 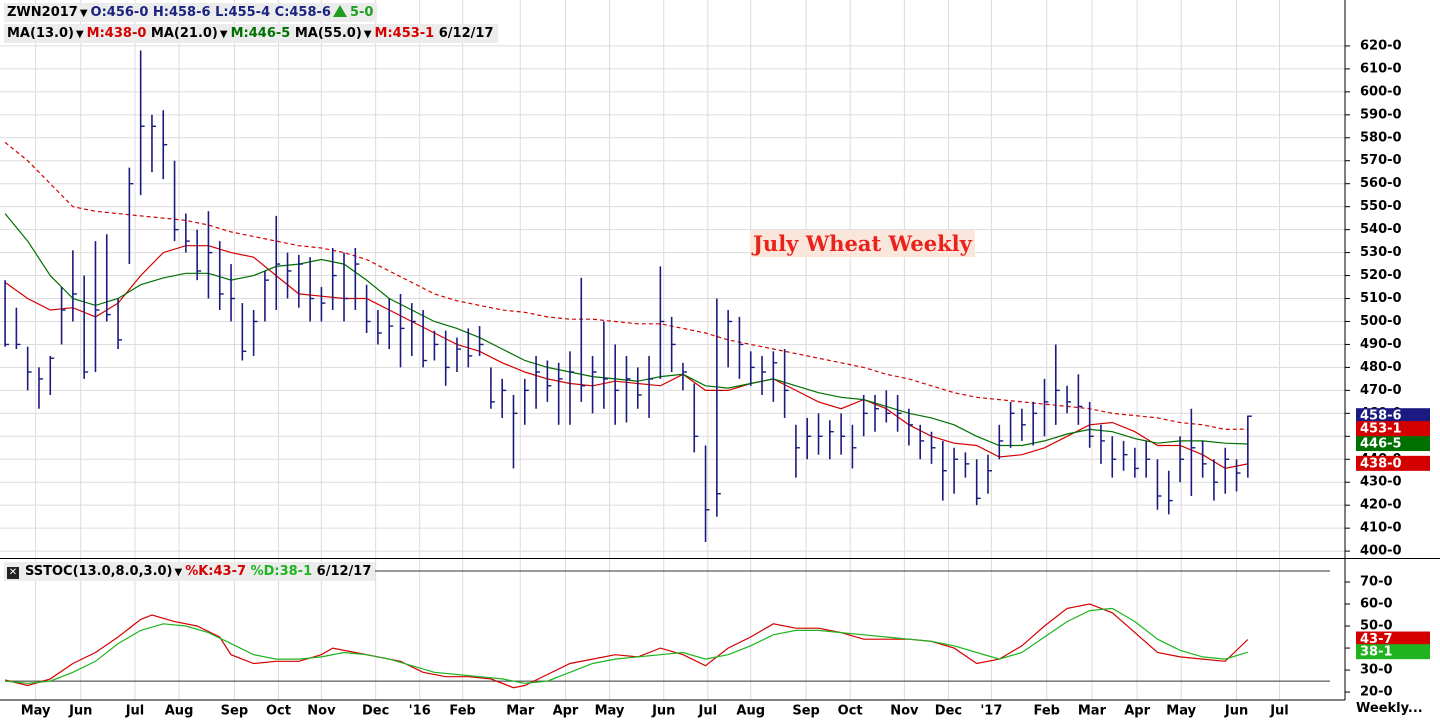 I want to click on y-tick-label: 430-0, so click(x=1381, y=482).